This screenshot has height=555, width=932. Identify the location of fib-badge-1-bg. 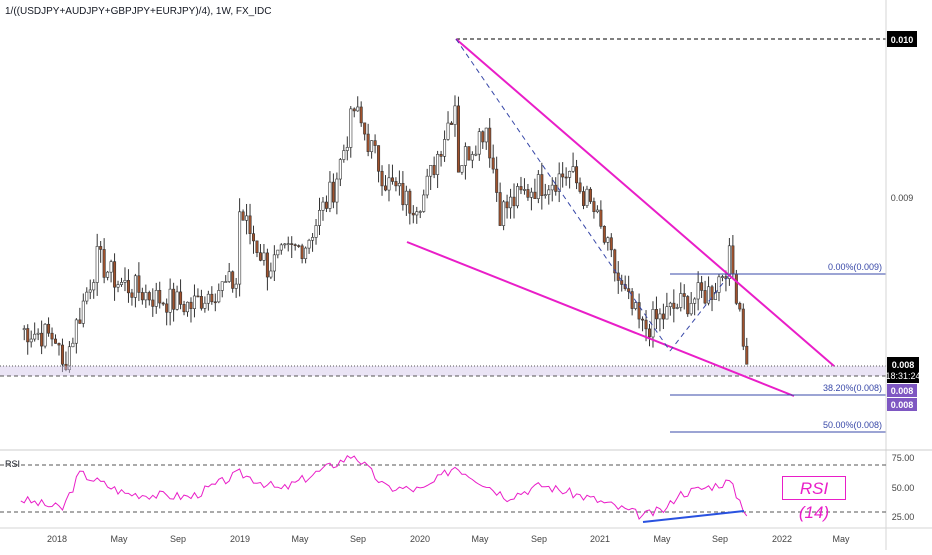
(902, 390).